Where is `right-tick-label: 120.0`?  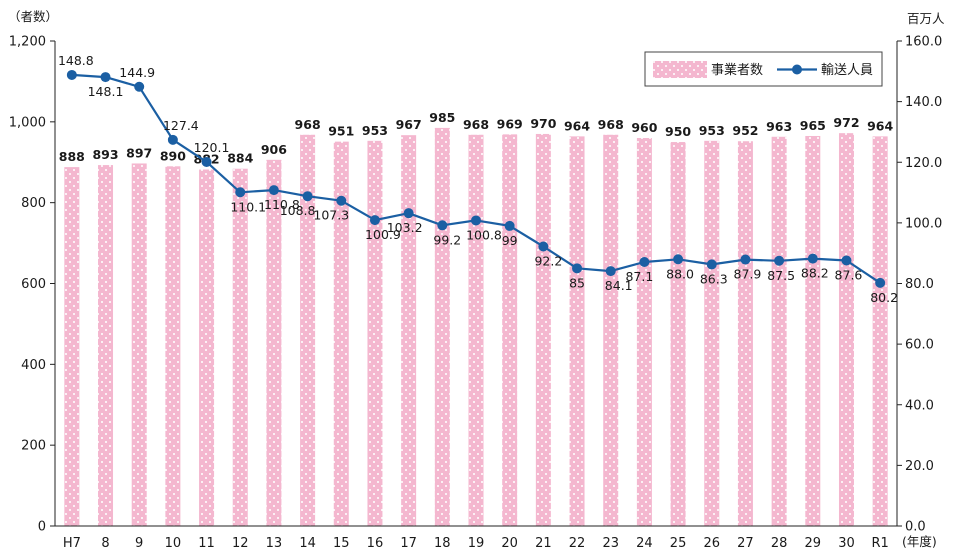
right-tick-label: 120.0 is located at coordinates (923, 163).